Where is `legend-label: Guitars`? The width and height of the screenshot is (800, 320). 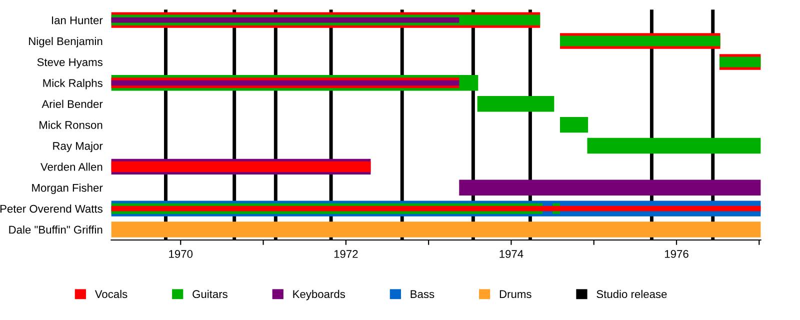 legend-label: Guitars is located at coordinates (210, 294).